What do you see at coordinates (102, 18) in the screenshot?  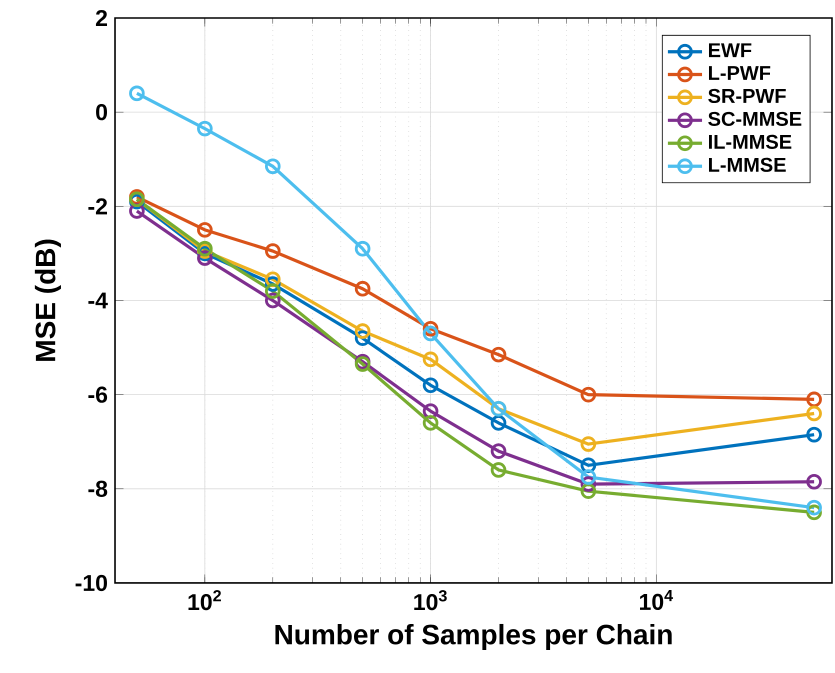 I see `y-tick-label: 2` at bounding box center [102, 18].